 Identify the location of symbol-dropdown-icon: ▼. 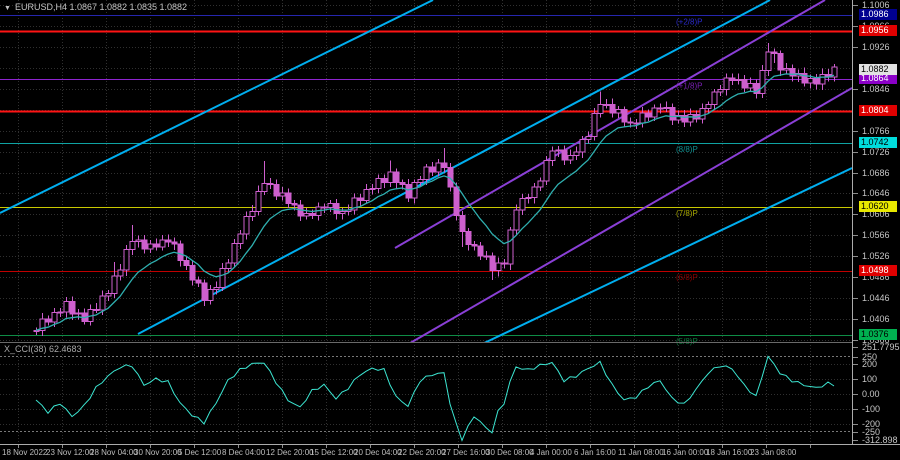
(7, 8).